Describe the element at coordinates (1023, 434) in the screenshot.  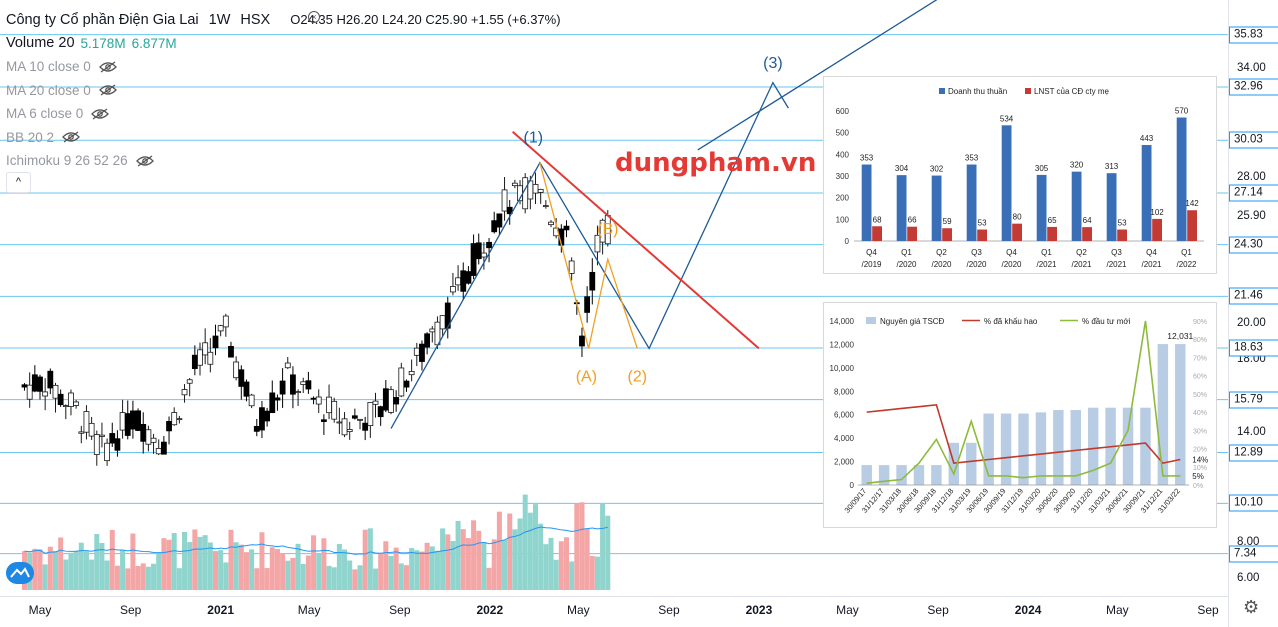
I see `inset2-depreciation-line` at that location.